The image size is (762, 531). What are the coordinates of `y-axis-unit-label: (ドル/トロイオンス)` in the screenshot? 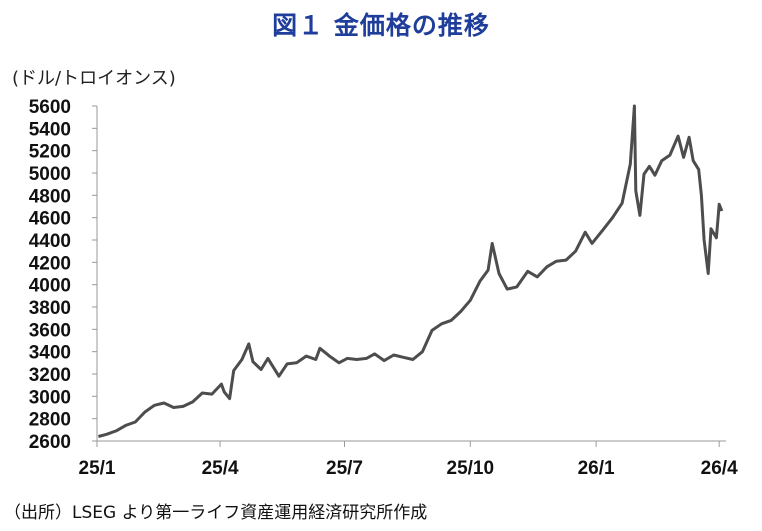 It's located at (94, 78).